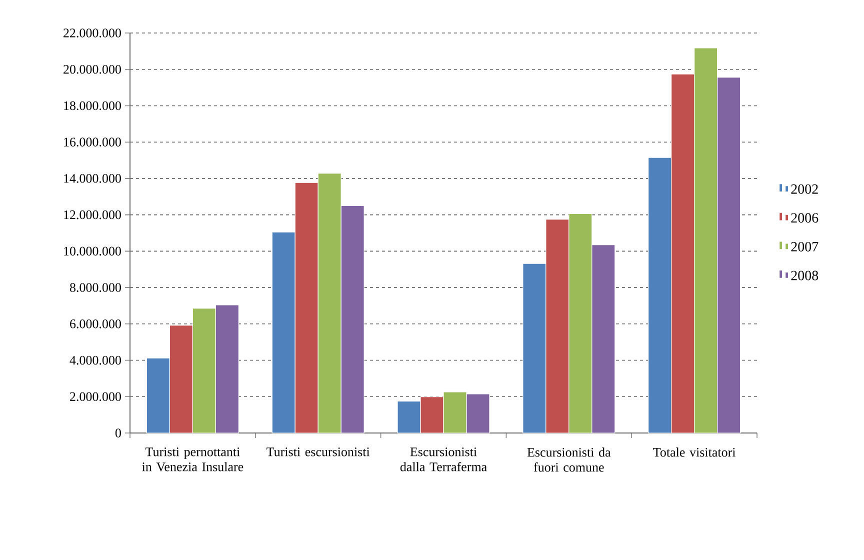 Image resolution: width=864 pixels, height=560 pixels. What do you see at coordinates (193, 460) in the screenshot?
I see `x-tick-label: Turisti pernottanti in Venezia Insulare` at bounding box center [193, 460].